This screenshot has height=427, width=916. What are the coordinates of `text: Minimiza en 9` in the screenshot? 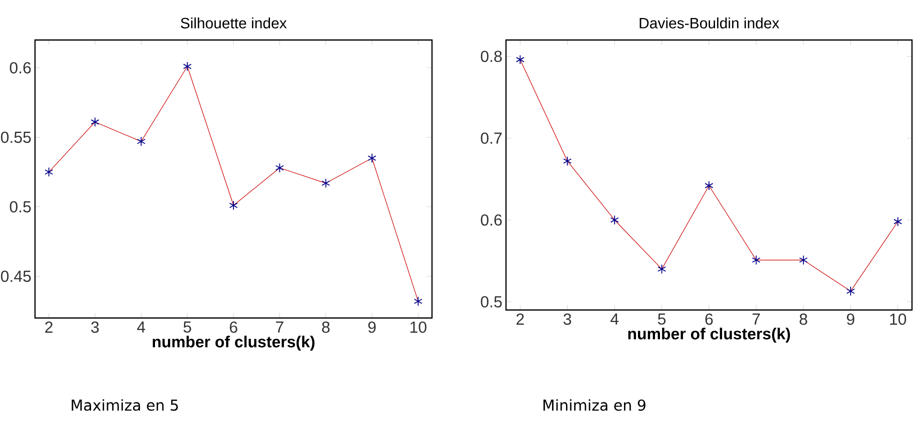 It's located at (594, 405).